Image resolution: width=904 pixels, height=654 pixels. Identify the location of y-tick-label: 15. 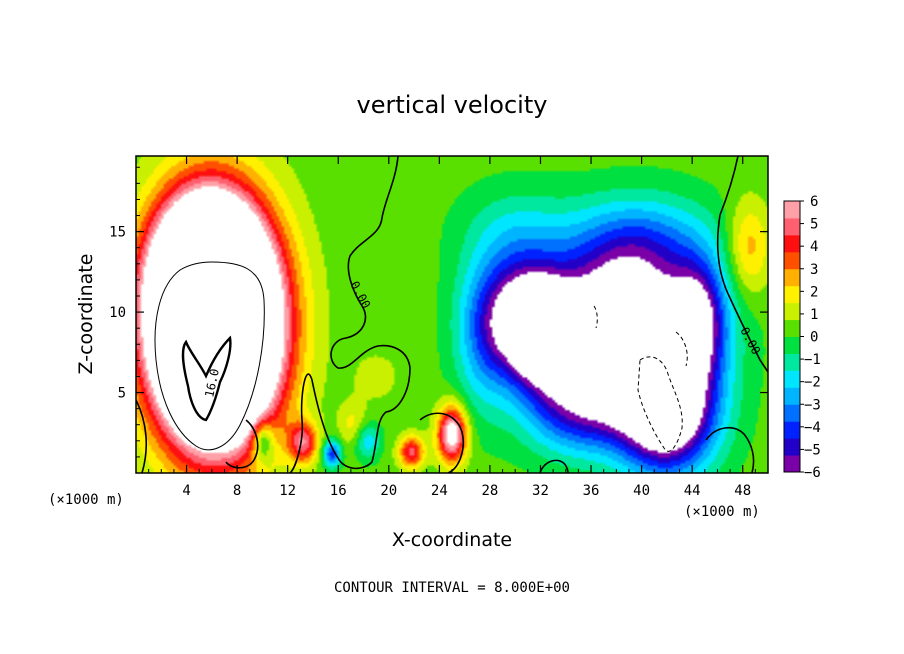
(117, 233).